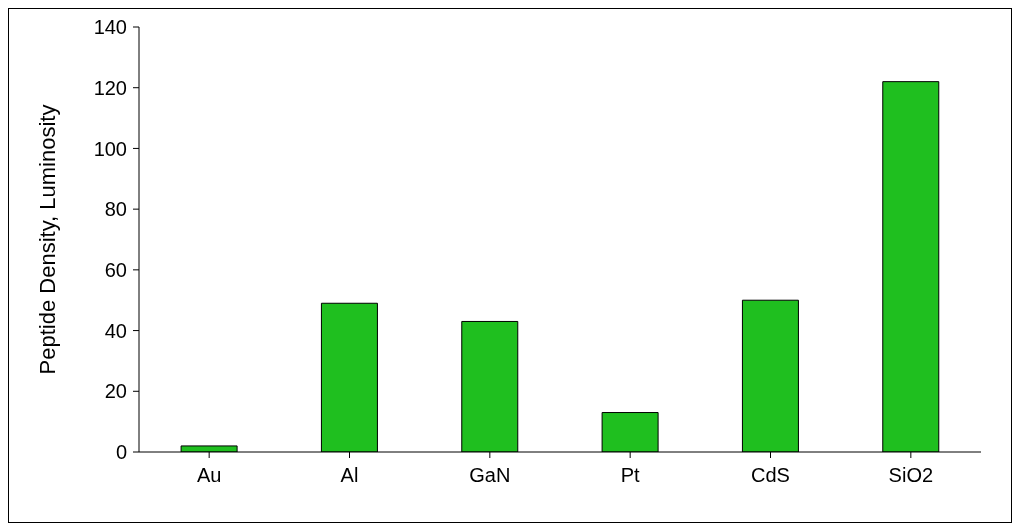 The image size is (1020, 531). Describe the element at coordinates (121, 452) in the screenshot. I see `y-tick-label: 0` at that location.